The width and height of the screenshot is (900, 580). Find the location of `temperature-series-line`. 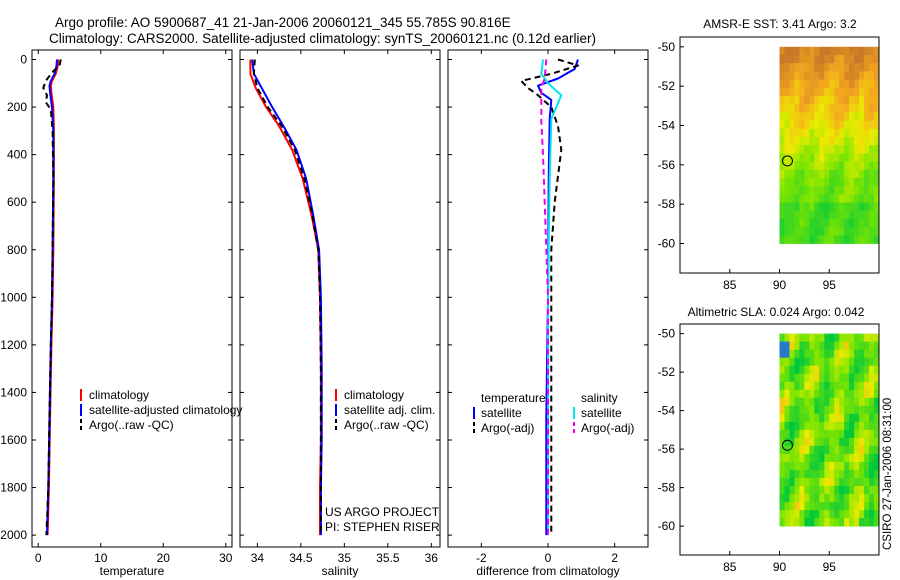

temperature-series-line is located at coordinates (52, 297).